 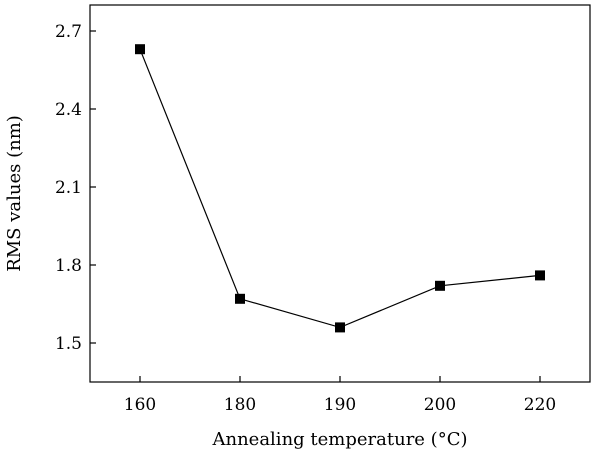 What do you see at coordinates (140, 405) in the screenshot?
I see `x-tick-label: 160` at bounding box center [140, 405].